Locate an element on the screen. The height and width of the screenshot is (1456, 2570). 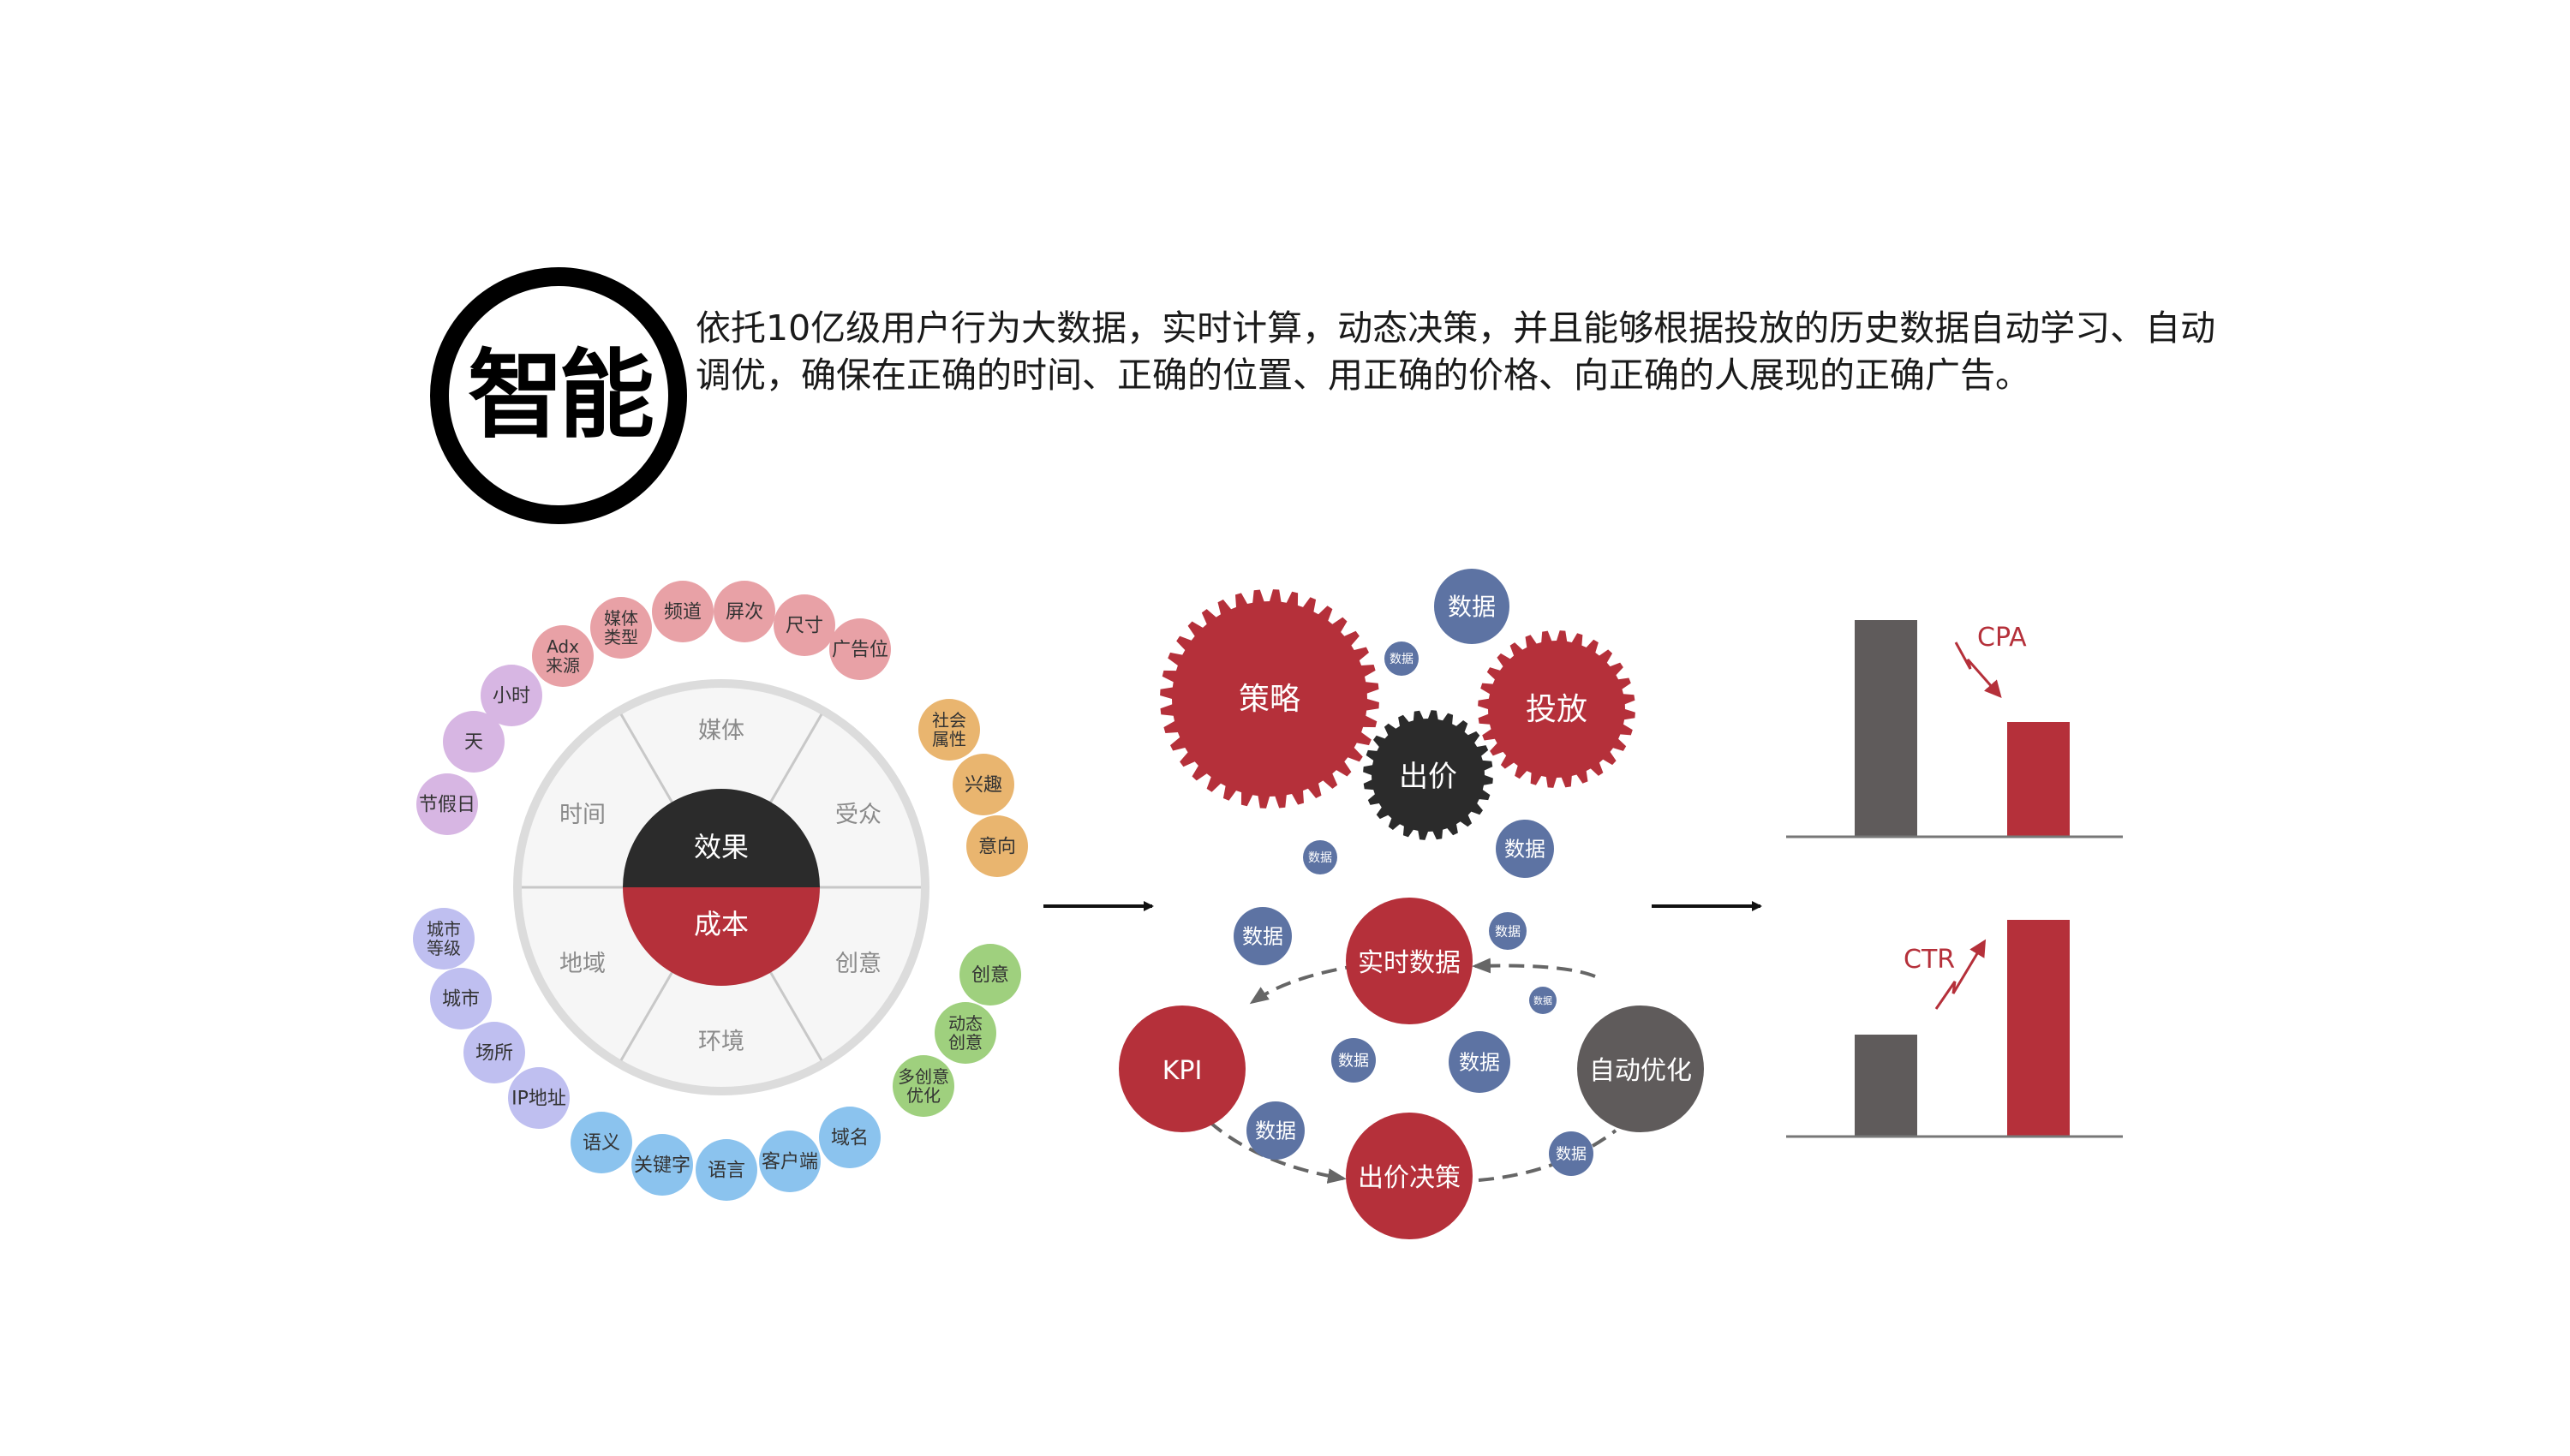
cycle-data-bubble-5: 数据 is located at coordinates (1276, 1130).